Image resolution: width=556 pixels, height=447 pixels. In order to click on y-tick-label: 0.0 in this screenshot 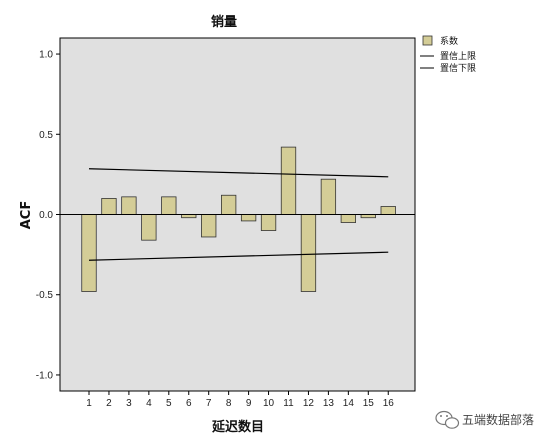, I will do `click(46, 215)`.